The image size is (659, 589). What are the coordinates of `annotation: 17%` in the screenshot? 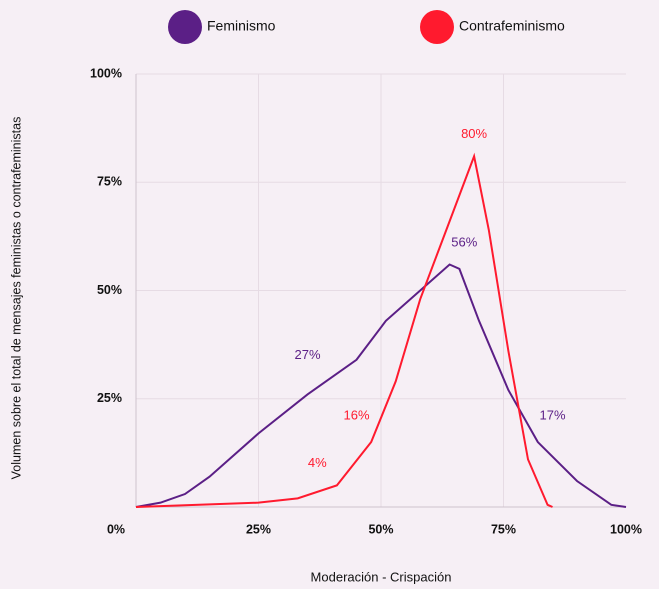 It's located at (552, 415).